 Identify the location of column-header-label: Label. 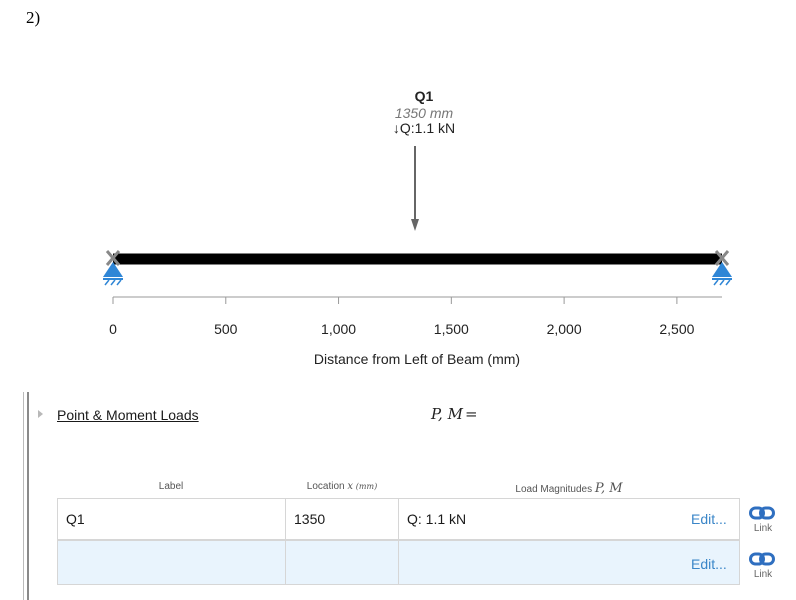
(171, 486).